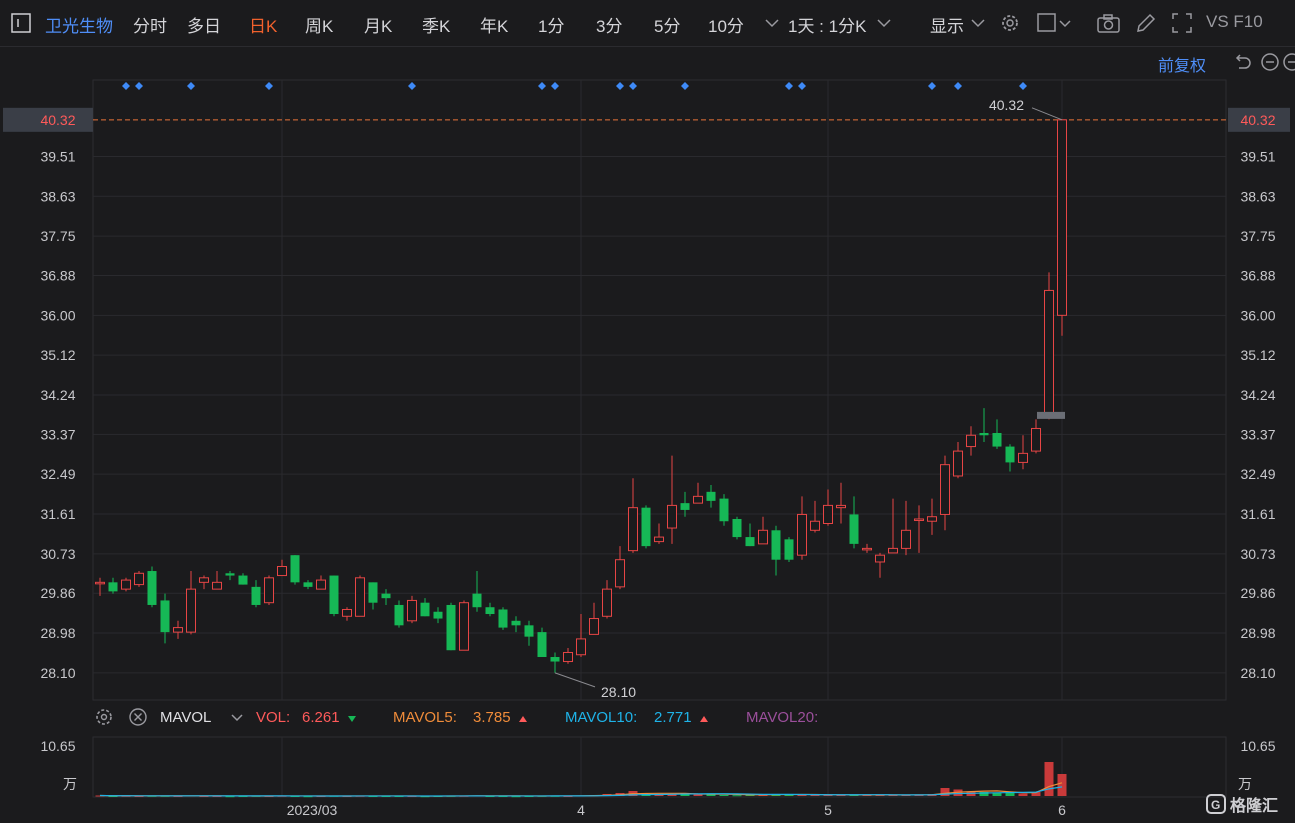  What do you see at coordinates (827, 26) in the screenshot?
I see `period-selector: 1天 : 1分K` at bounding box center [827, 26].